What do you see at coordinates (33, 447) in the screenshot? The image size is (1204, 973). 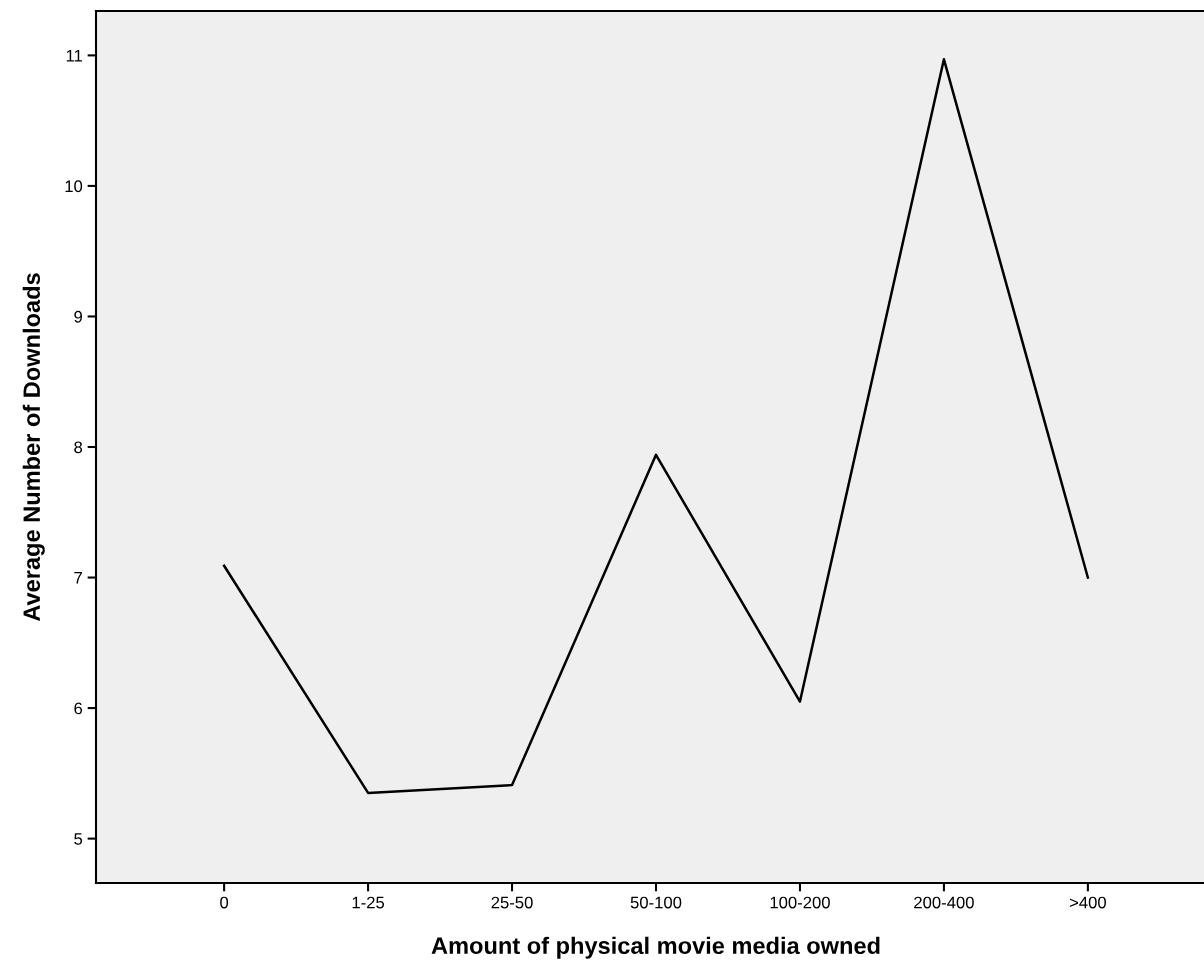 I see `y-axis-title: Average Number of Downloads` at bounding box center [33, 447].